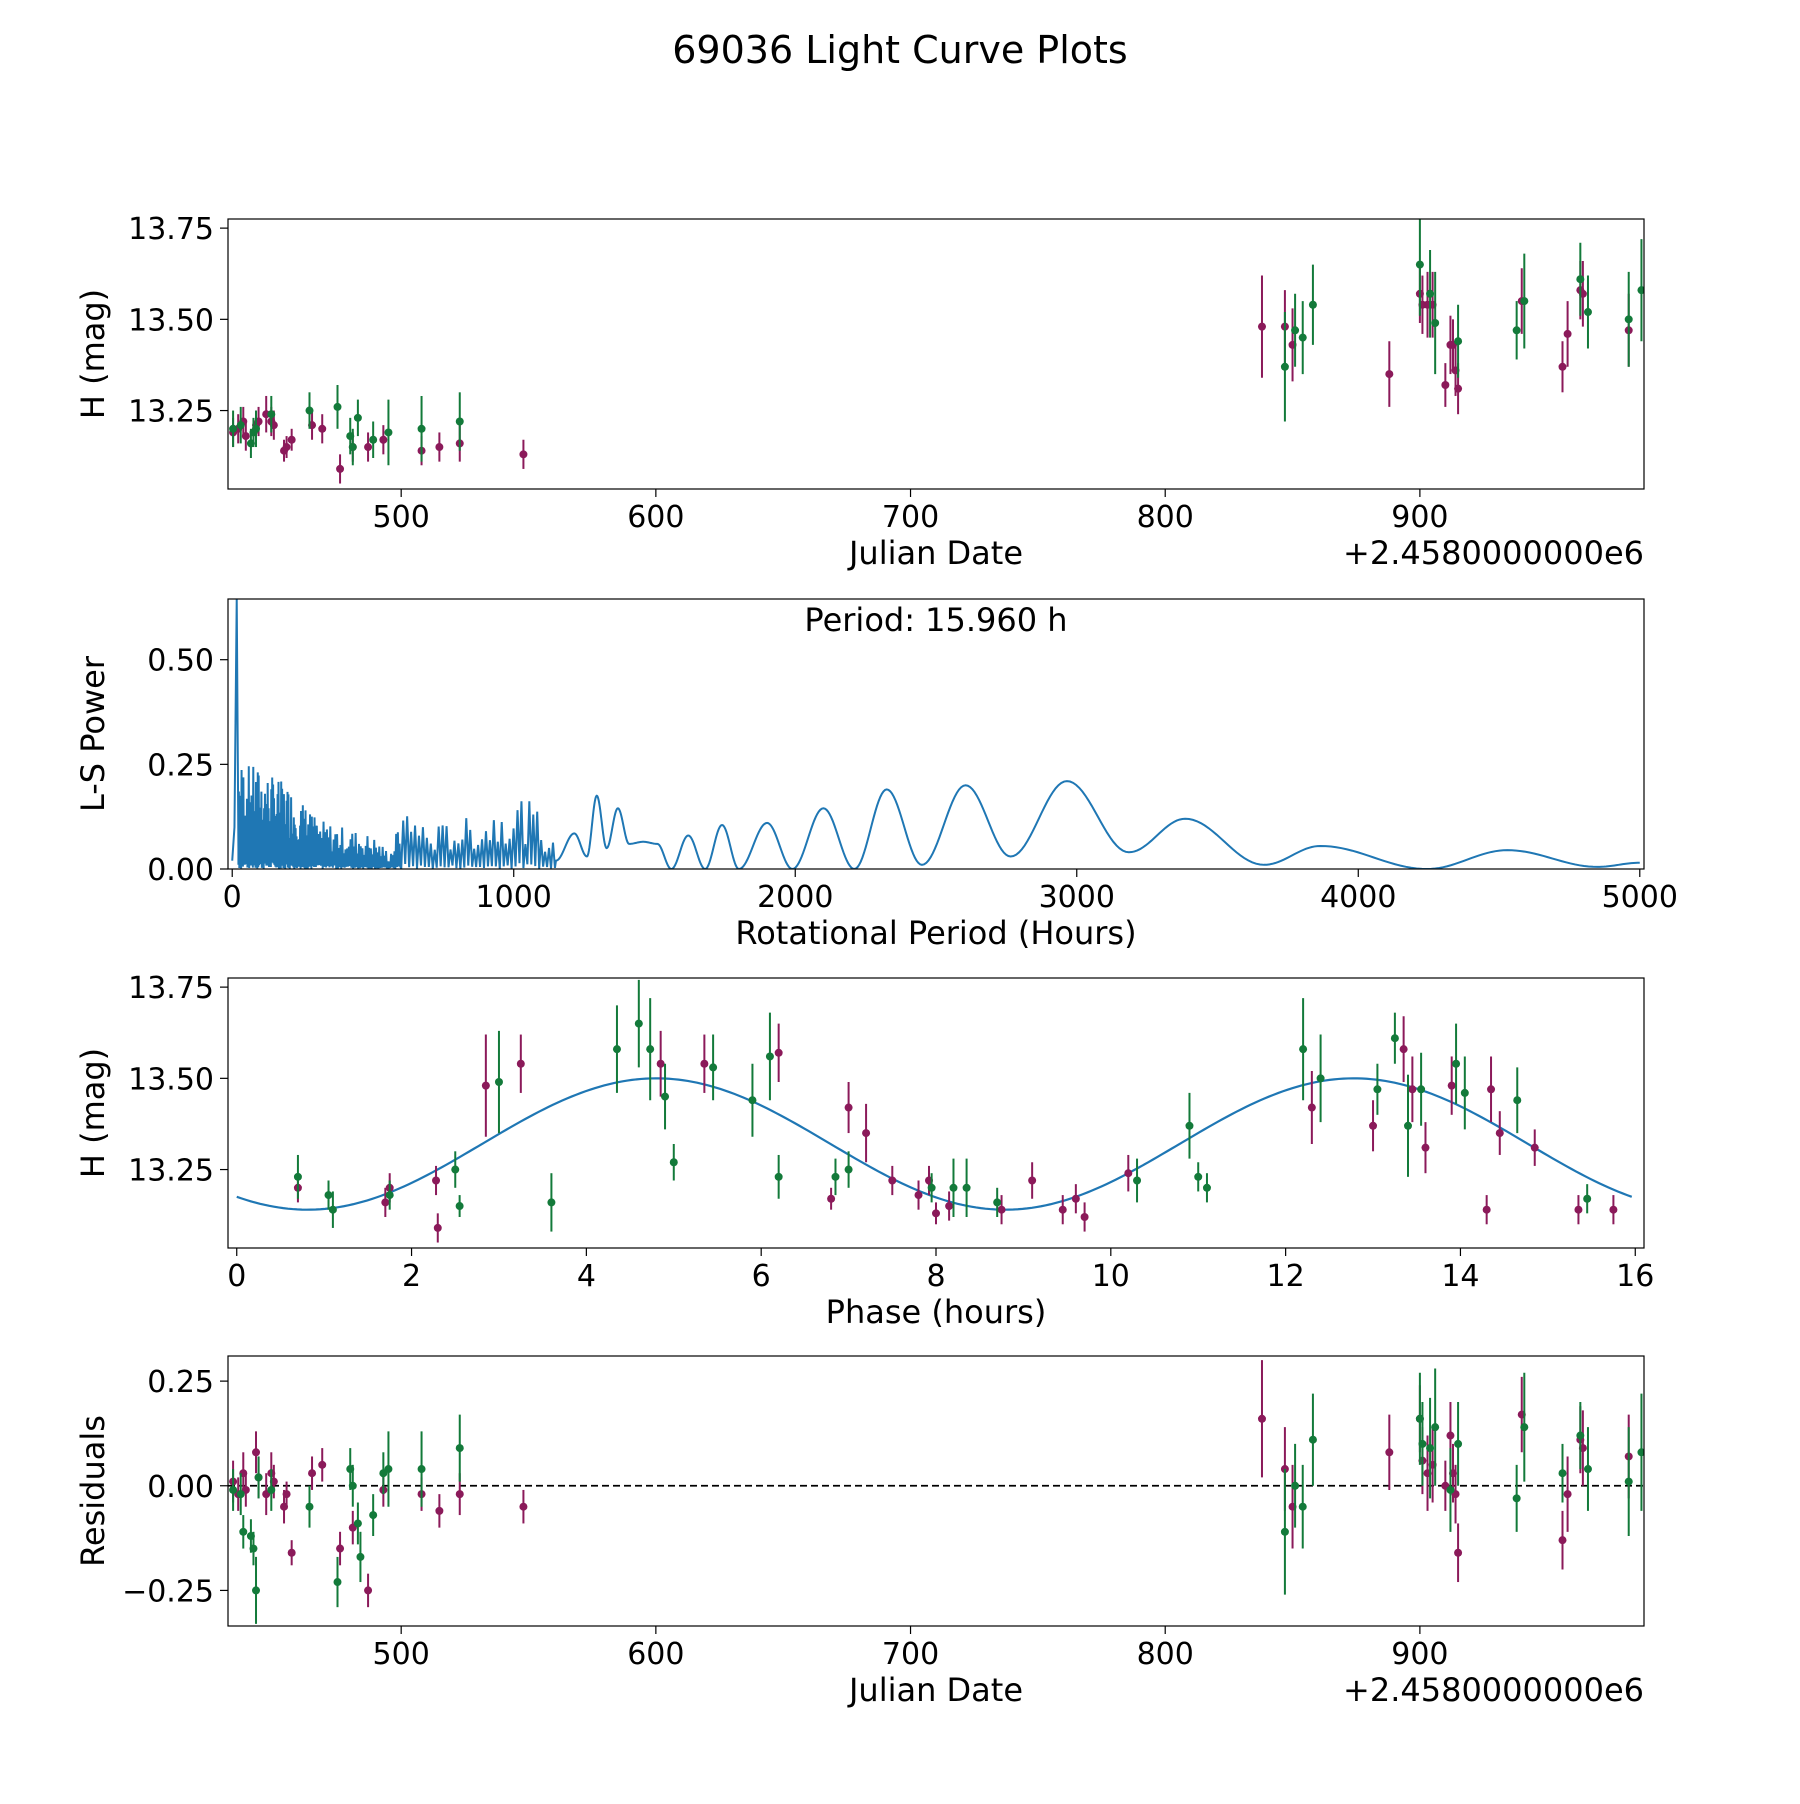 The image size is (1800, 1804). I want to click on periodogram-ytick-label: 0.00, so click(180, 870).